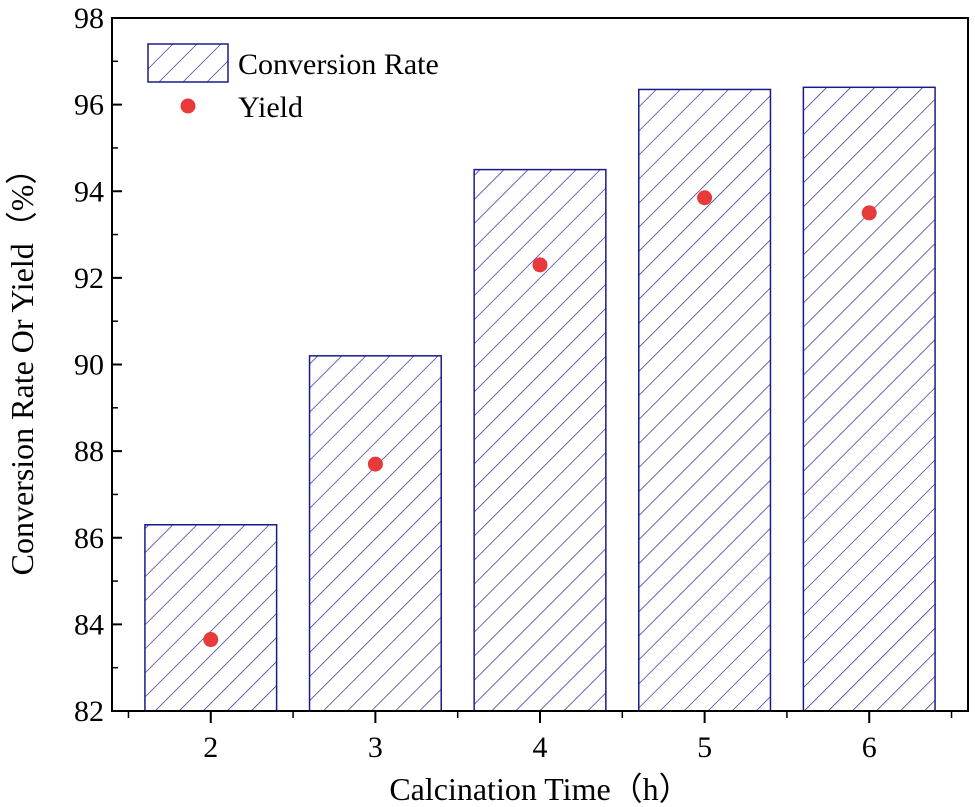 This screenshot has height=807, width=975. Describe the element at coordinates (89, 105) in the screenshot. I see `y-tick-label-96: 96` at that location.